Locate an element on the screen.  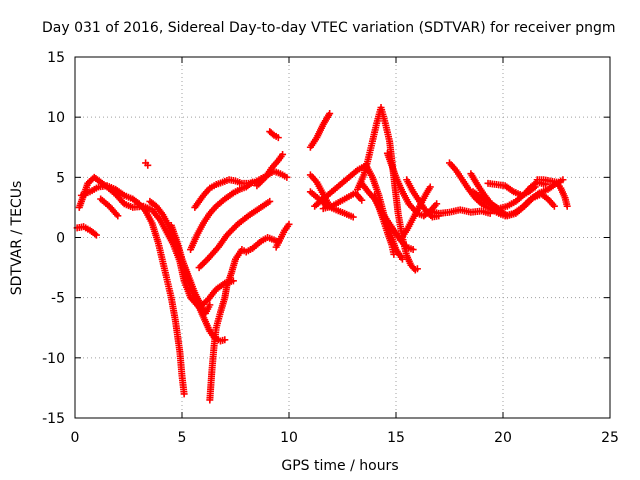
x-axis-label: GPS time / hours is located at coordinates (339, 466).